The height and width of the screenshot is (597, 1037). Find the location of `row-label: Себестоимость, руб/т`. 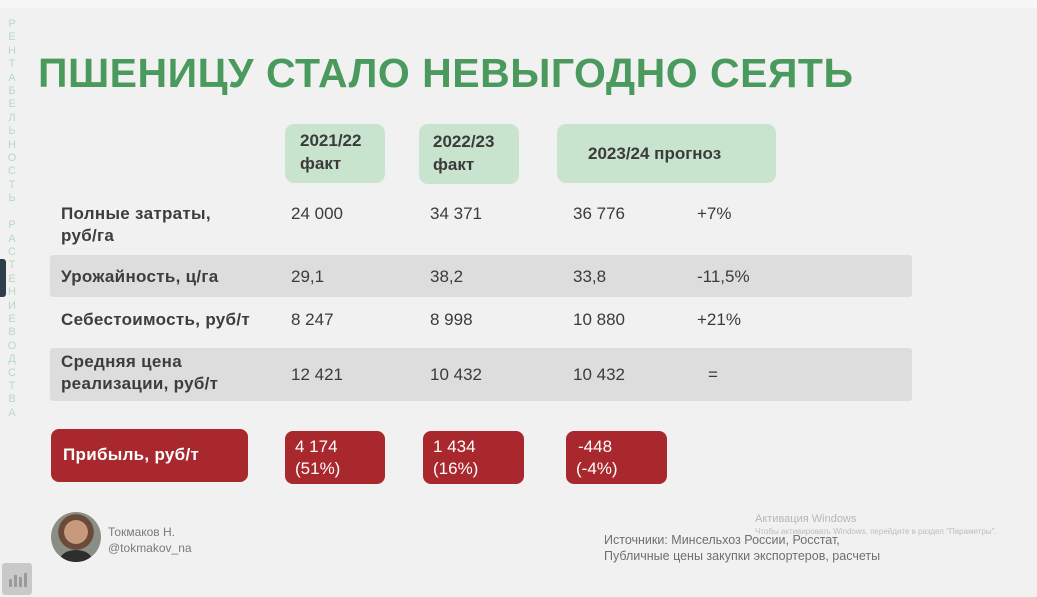

row-label: Себестоимость, руб/т is located at coordinates (155, 319).